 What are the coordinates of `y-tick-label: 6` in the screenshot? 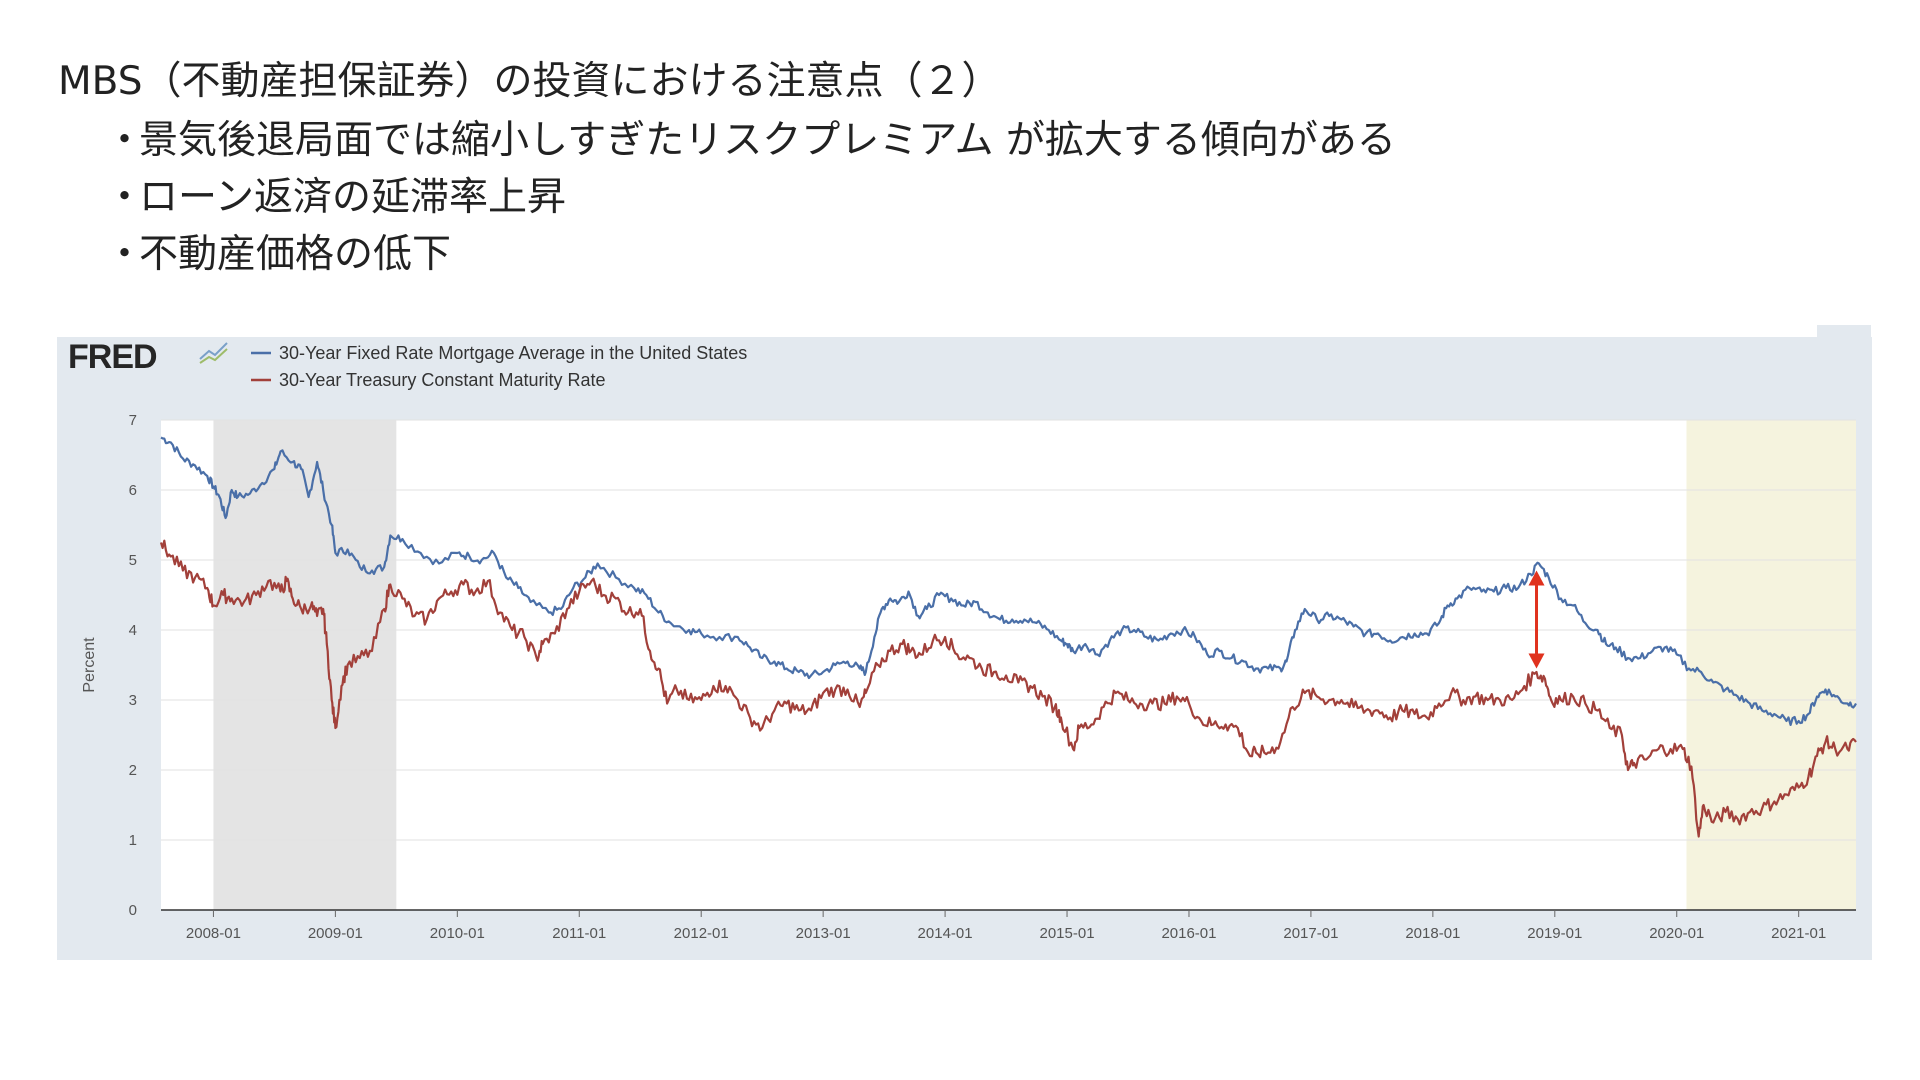 It's located at (133, 490).